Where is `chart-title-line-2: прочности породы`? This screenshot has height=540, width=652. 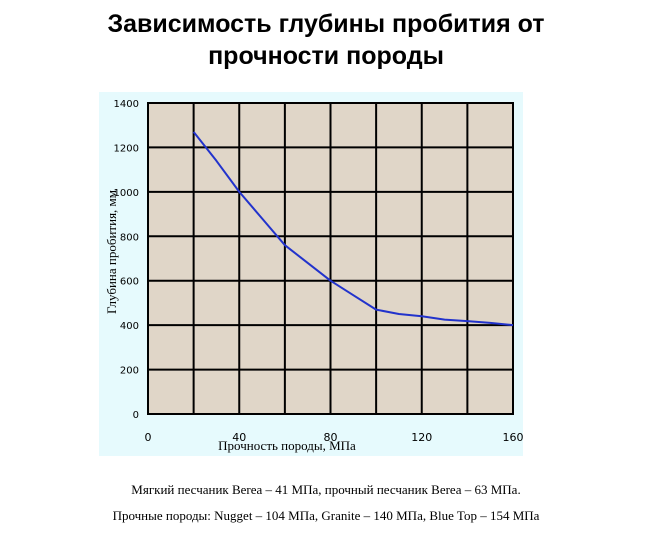 chart-title-line-2: прочности породы is located at coordinates (326, 56).